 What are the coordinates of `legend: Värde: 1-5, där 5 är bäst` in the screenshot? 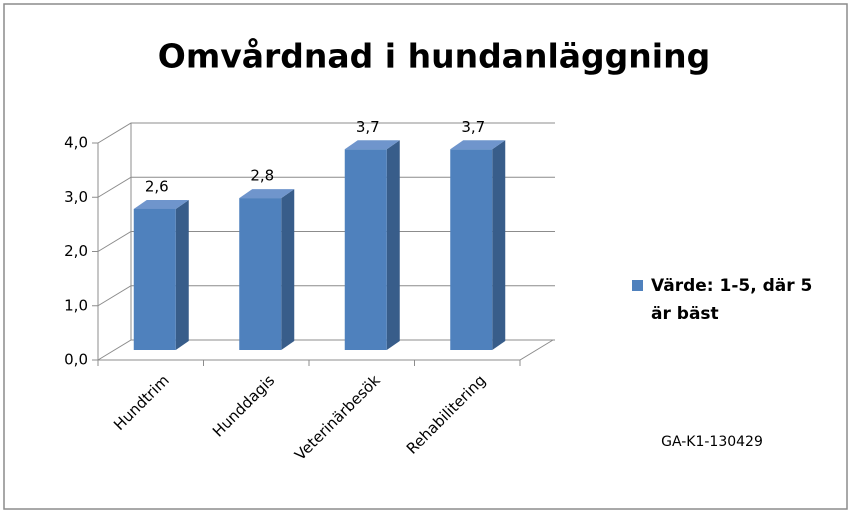 It's located at (734, 300).